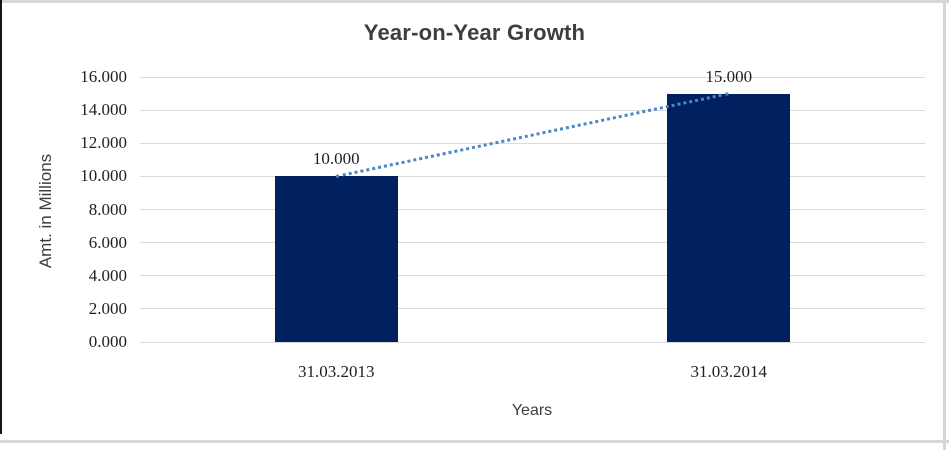 This screenshot has height=450, width=949. Describe the element at coordinates (103, 76) in the screenshot. I see `y-tick-label: 16.000` at that location.